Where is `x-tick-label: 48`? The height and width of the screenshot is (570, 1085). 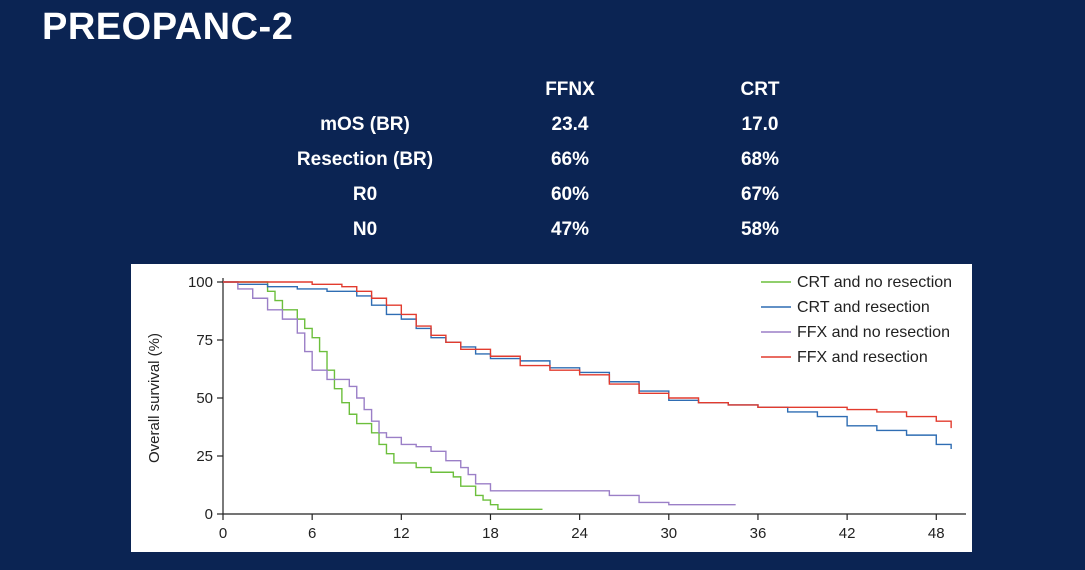
x-tick-label: 48 is located at coordinates (936, 533).